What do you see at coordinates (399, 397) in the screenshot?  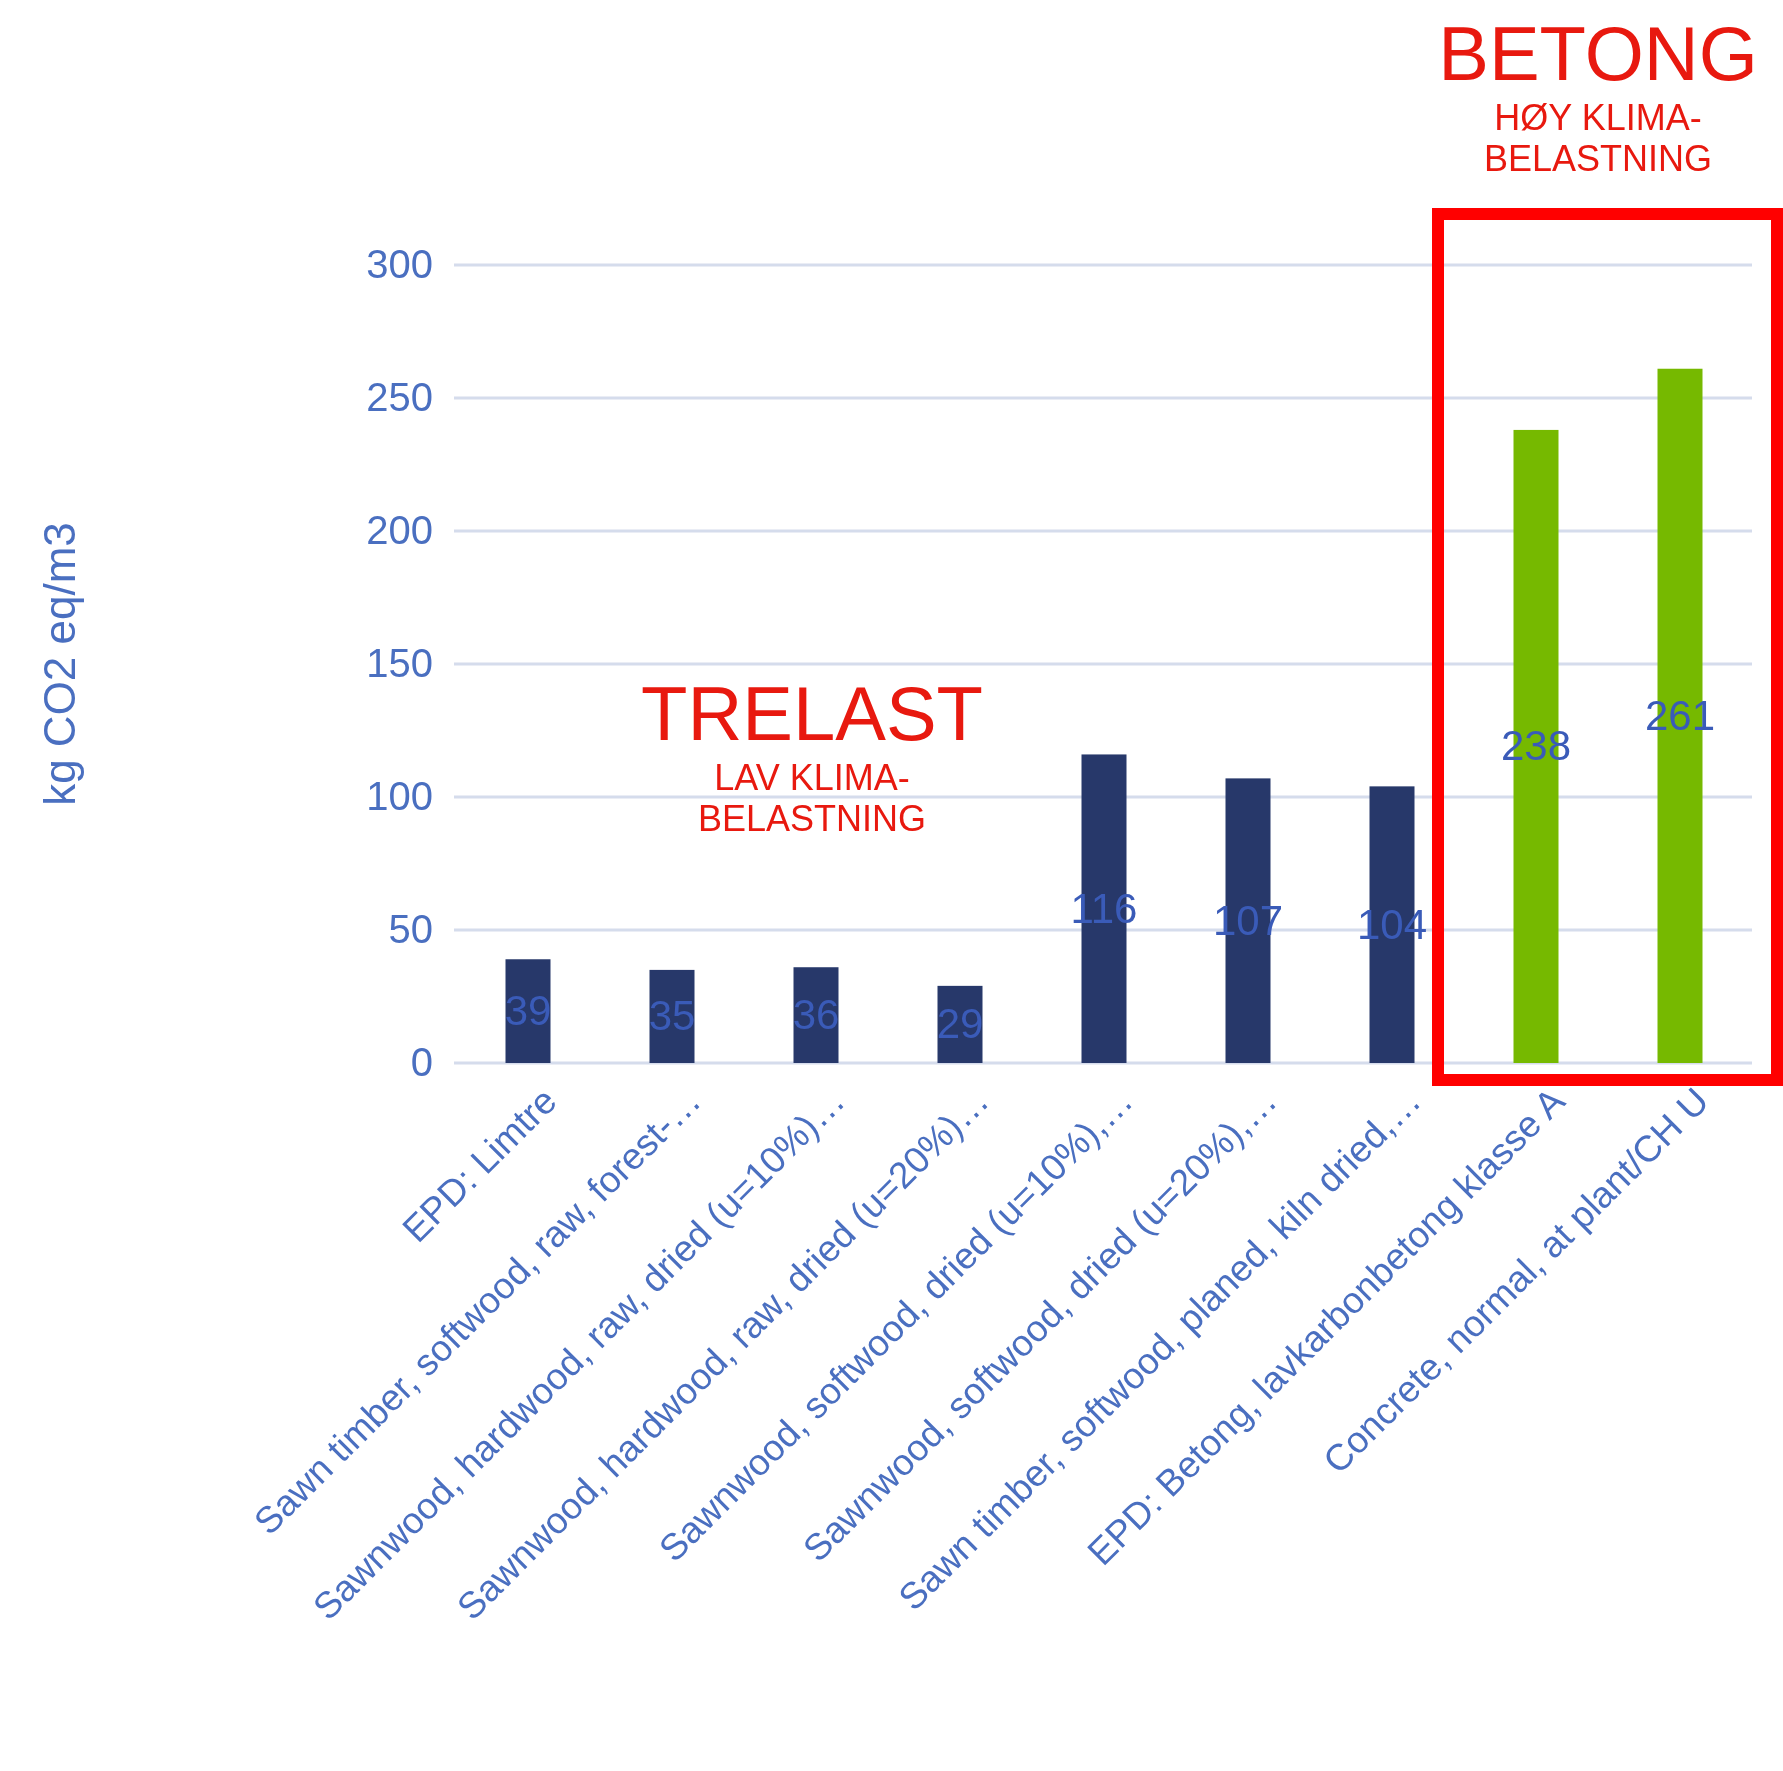 I see `y-tick-label: 250` at bounding box center [399, 397].